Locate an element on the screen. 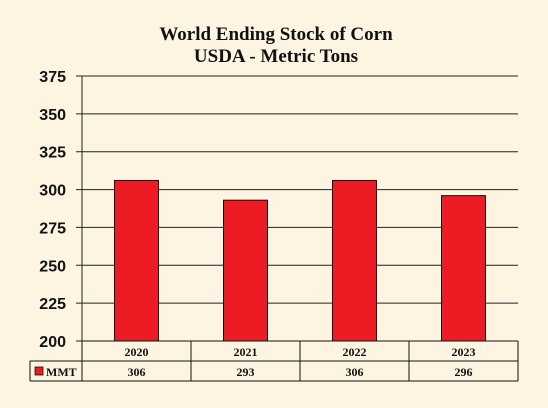  y-tick-label: 225 is located at coordinates (52, 304).